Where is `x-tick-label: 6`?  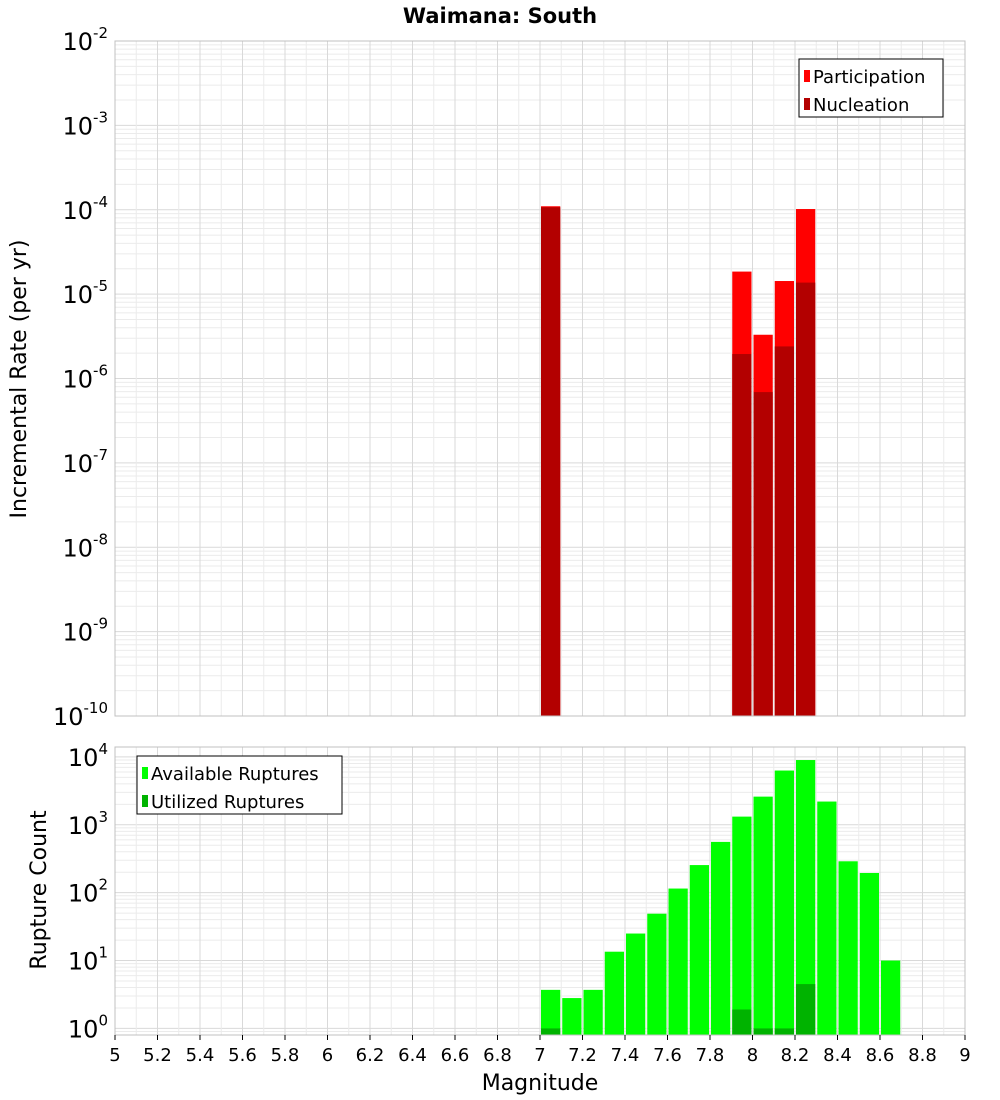 x-tick-label: 6 is located at coordinates (327, 1055).